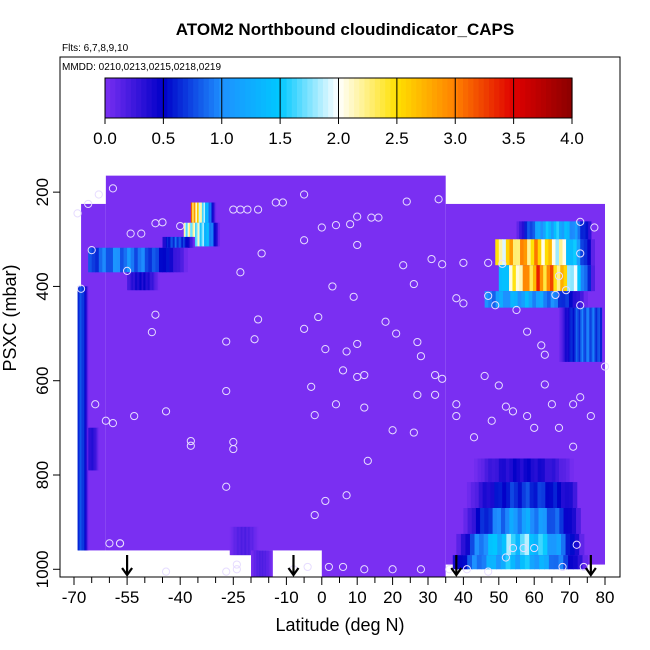 This screenshot has width=650, height=650. I want to click on flight-arrow, so click(456, 566).